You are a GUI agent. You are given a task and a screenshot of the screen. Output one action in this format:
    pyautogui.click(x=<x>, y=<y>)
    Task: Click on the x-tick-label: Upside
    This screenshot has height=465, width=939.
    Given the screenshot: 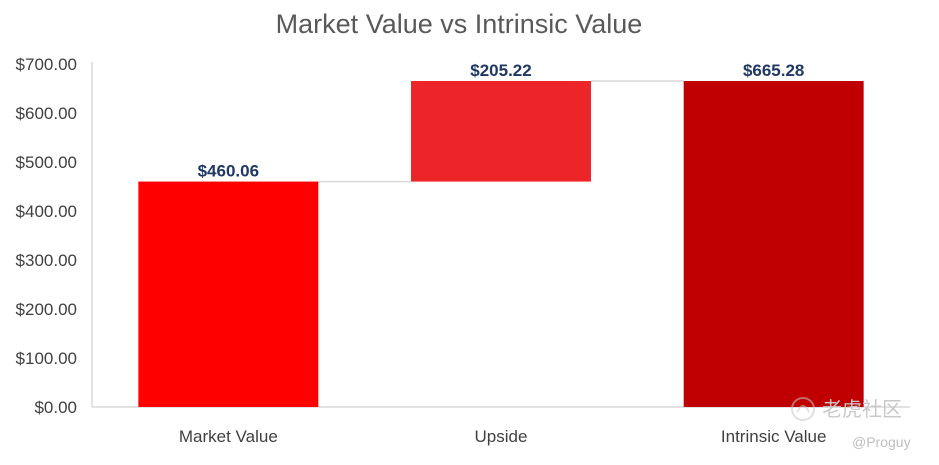 What is the action you would take?
    pyautogui.click(x=501, y=436)
    